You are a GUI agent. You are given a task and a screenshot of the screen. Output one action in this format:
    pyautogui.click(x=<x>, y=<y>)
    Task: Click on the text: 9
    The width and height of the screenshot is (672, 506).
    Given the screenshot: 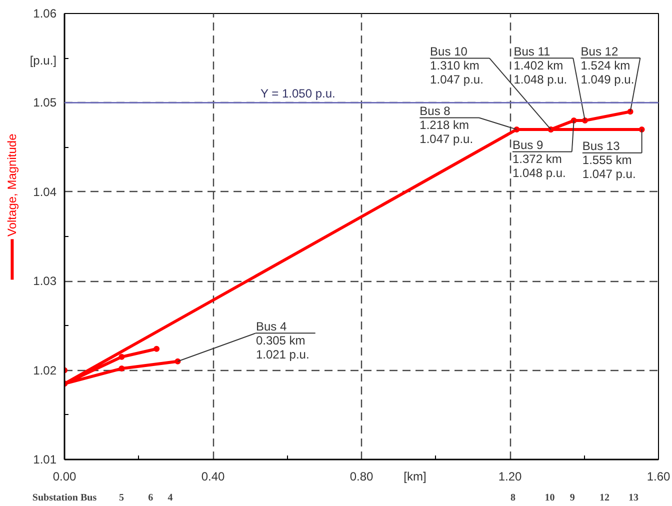 What is the action you would take?
    pyautogui.click(x=572, y=498)
    